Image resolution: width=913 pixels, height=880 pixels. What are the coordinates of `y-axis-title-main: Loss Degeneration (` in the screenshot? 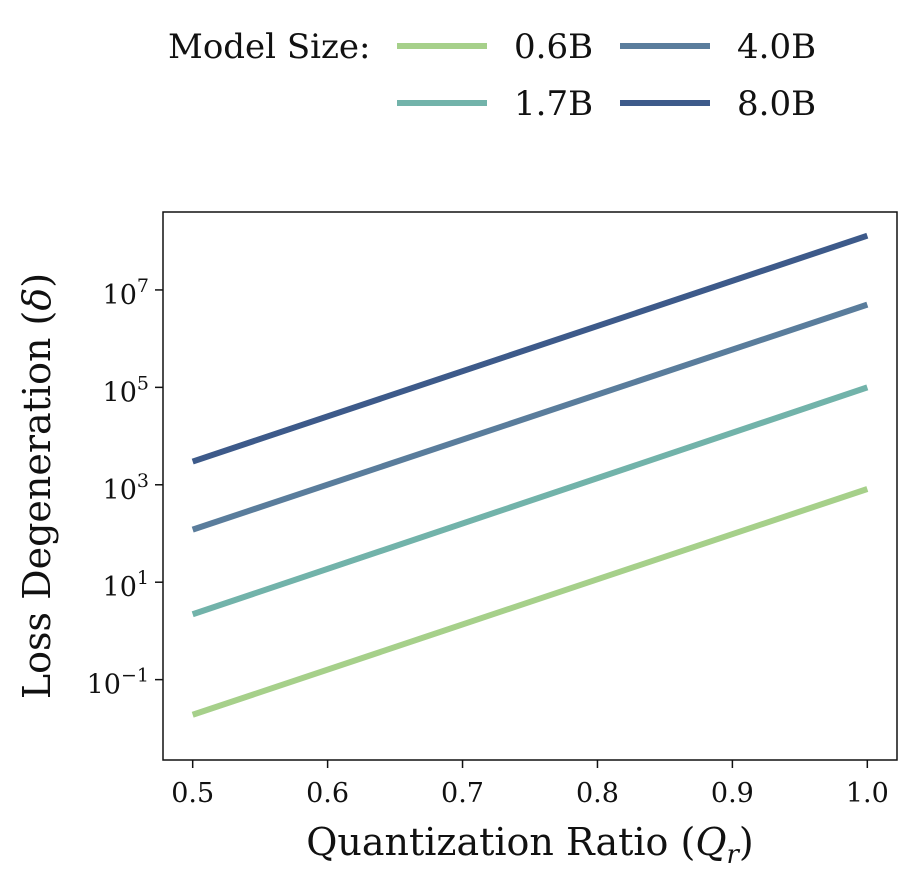 It's located at (37, 505).